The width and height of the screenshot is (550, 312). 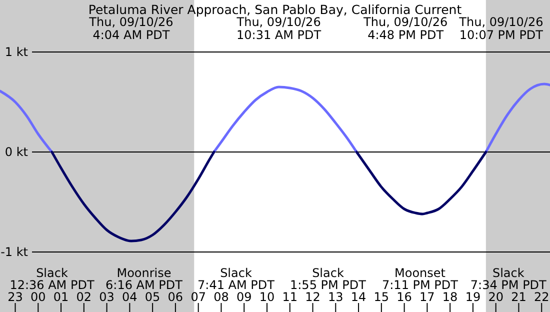 I want to click on annotation: Slack 12:36 AM PDT, so click(x=52, y=279).